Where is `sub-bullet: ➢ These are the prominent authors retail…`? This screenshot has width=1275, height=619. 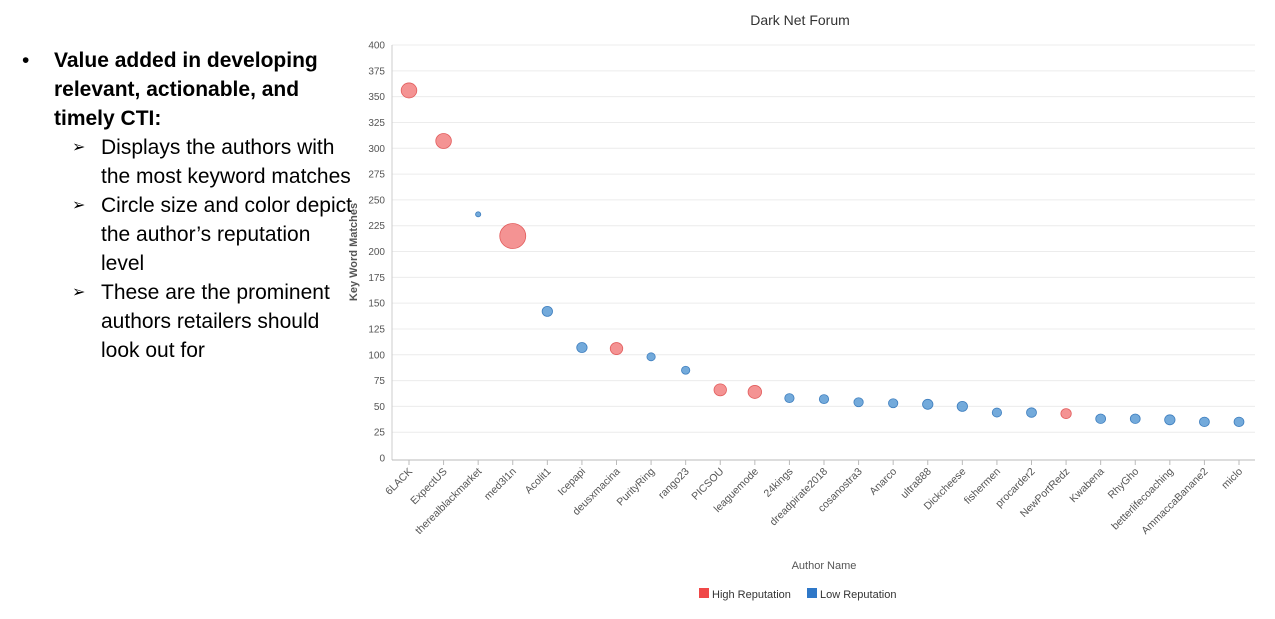 sub-bullet: ➢ These are the prominent authors retail… is located at coordinates (212, 321).